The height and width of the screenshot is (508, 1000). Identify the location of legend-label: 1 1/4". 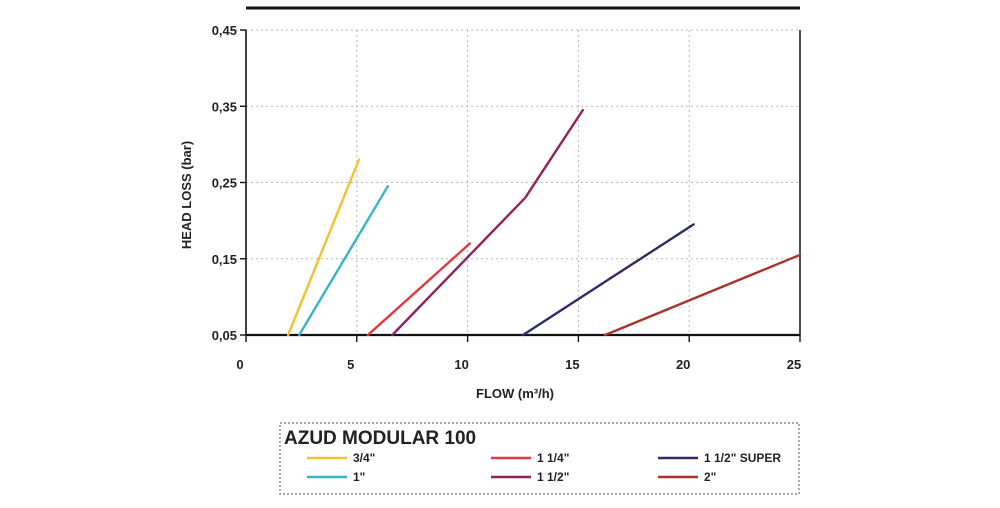
(553, 458).